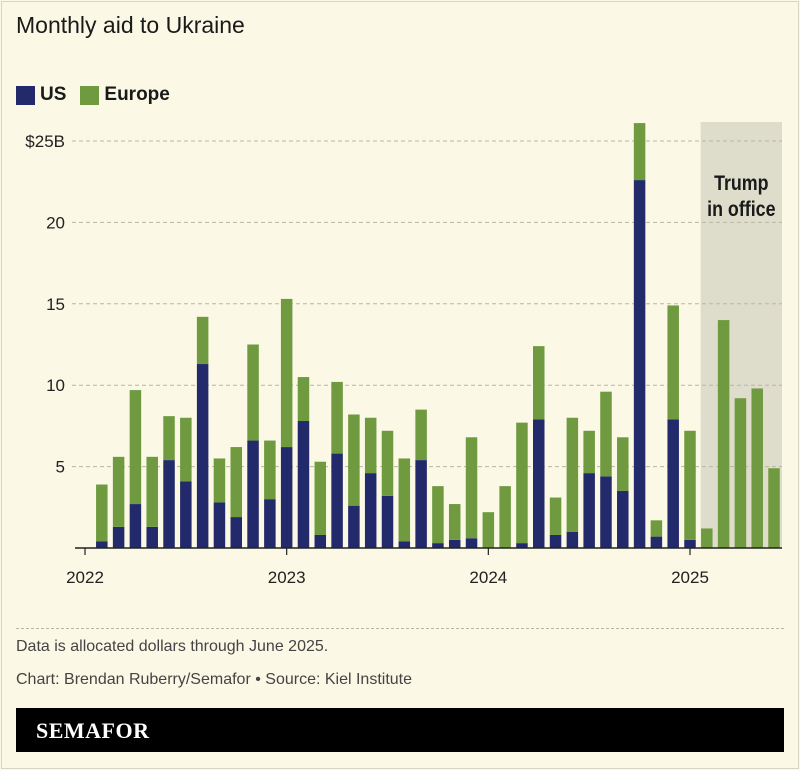 The width and height of the screenshot is (800, 770). Describe the element at coordinates (741, 184) in the screenshot. I see `annotation-line1: Trump` at that location.